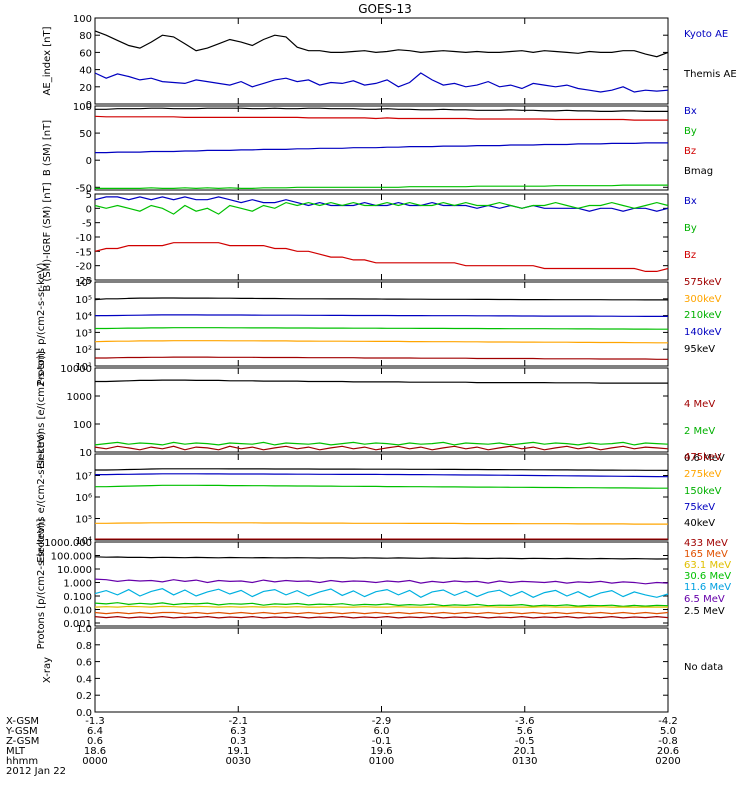 Image resolution: width=750 pixels, height=800 pixels. What do you see at coordinates (525, 721) in the screenshot?
I see `orbit-value: -3.6` at bounding box center [525, 721].